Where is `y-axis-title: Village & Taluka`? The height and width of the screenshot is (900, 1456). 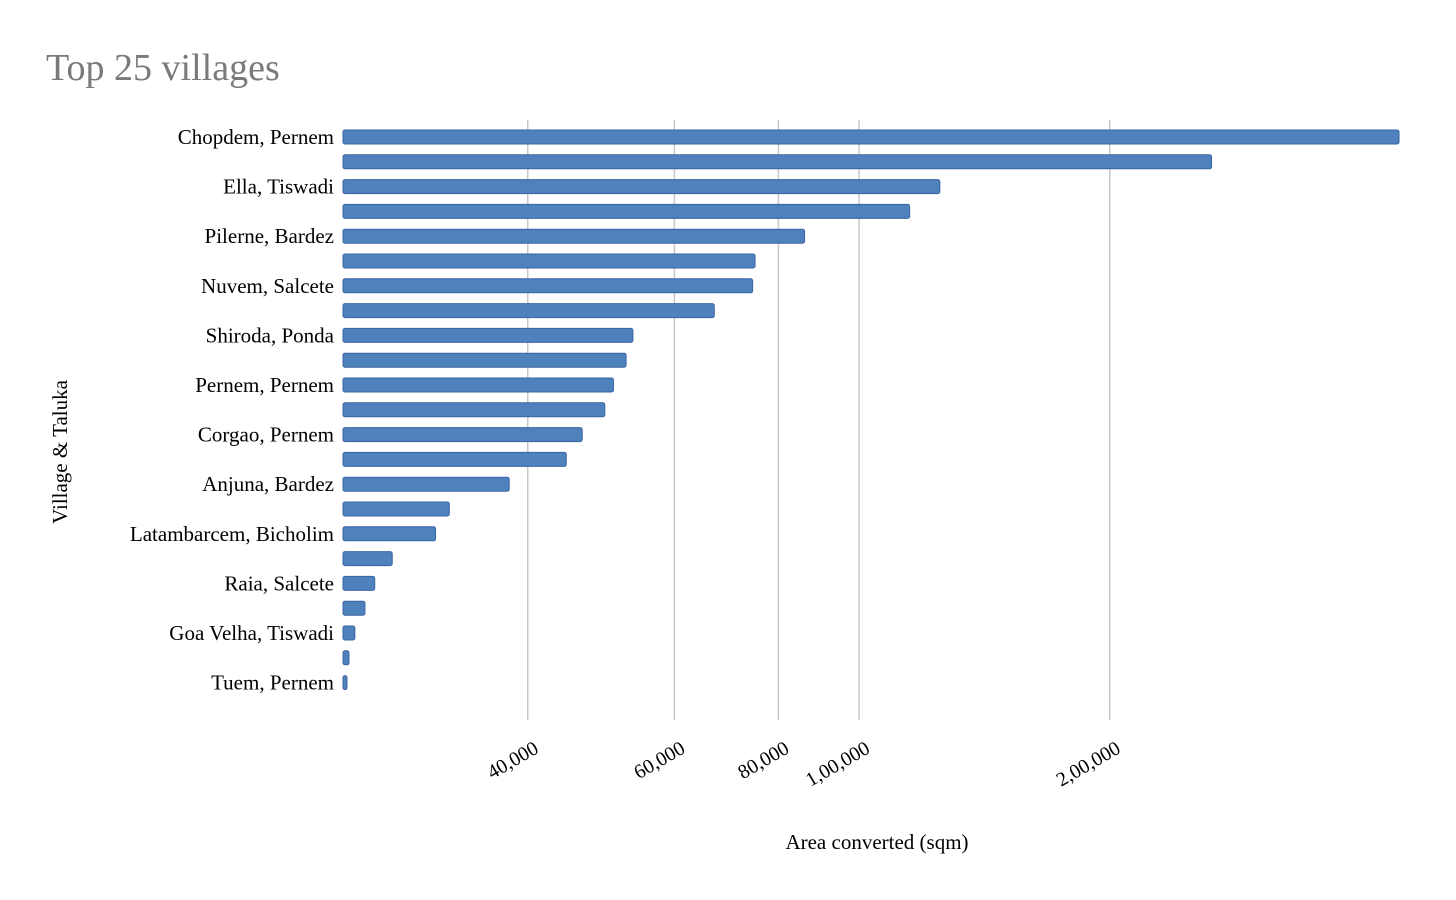
y-axis-title: Village & Taluka is located at coordinates (60, 451).